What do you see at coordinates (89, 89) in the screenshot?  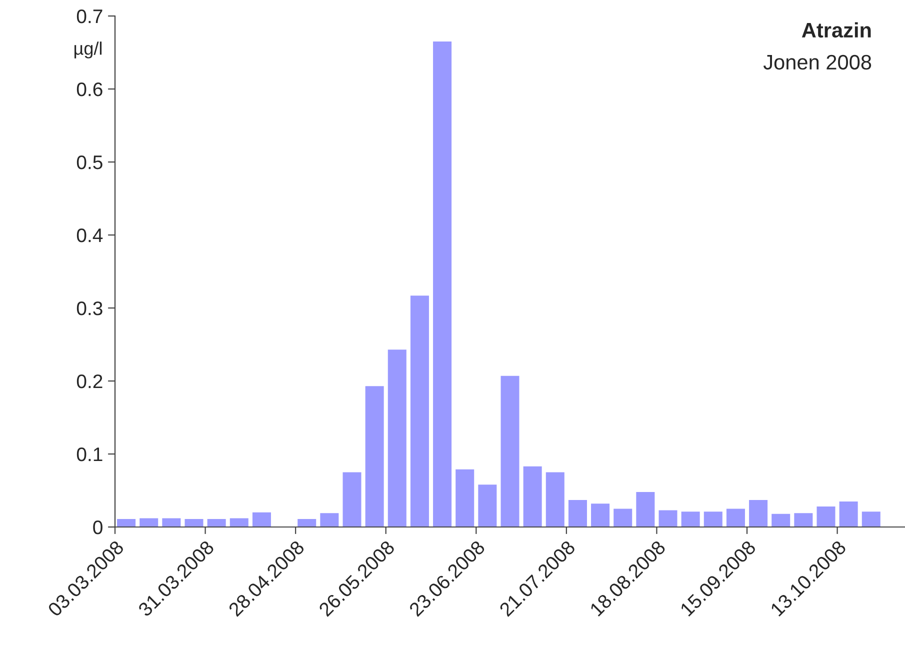 I see `y-tick-label: 0.6` at bounding box center [89, 89].